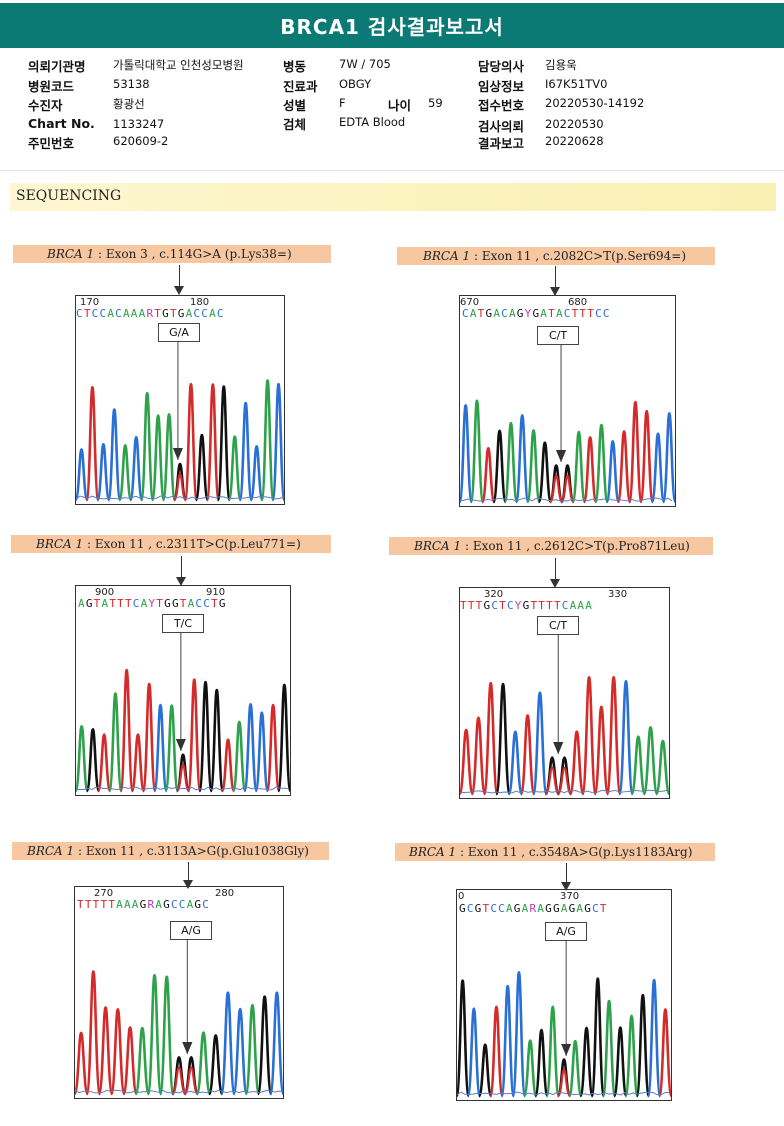  What do you see at coordinates (558, 335) in the screenshot?
I see `genotype-box: C/T` at bounding box center [558, 335].